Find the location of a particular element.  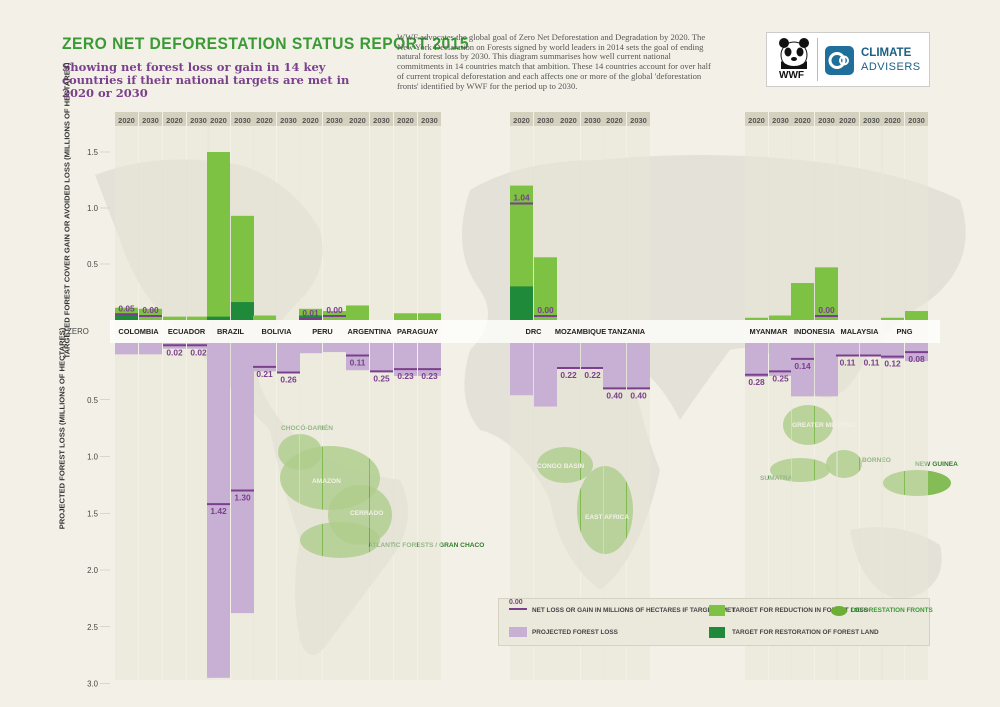

net-value-label: 1.30 is located at coordinates (242, 498).